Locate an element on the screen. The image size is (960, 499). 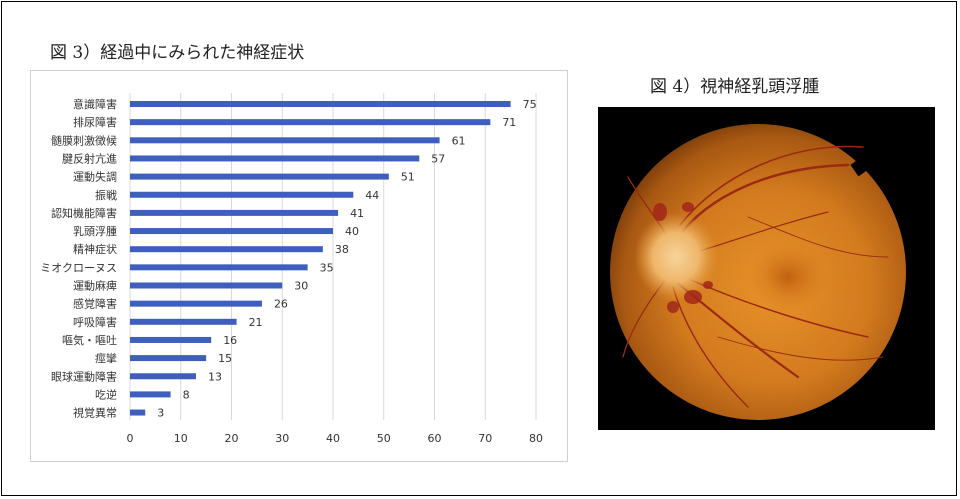
category-label: 運動失調 is located at coordinates (95, 177).